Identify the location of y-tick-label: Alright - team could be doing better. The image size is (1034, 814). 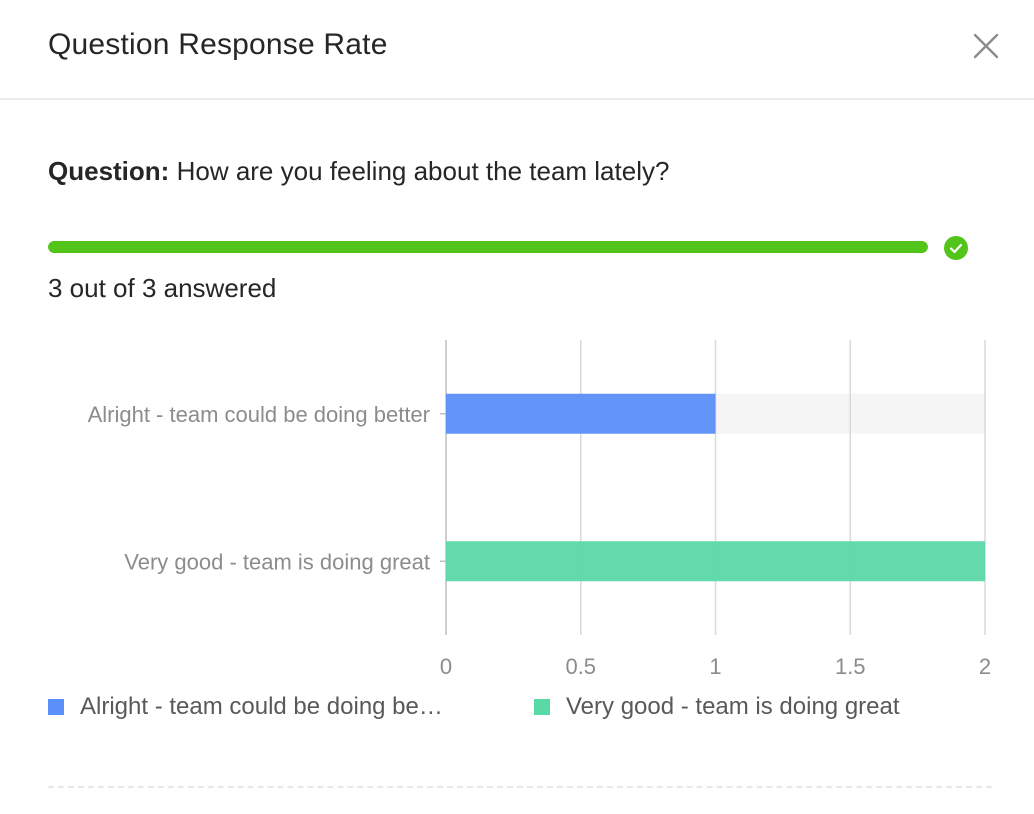
(259, 414).